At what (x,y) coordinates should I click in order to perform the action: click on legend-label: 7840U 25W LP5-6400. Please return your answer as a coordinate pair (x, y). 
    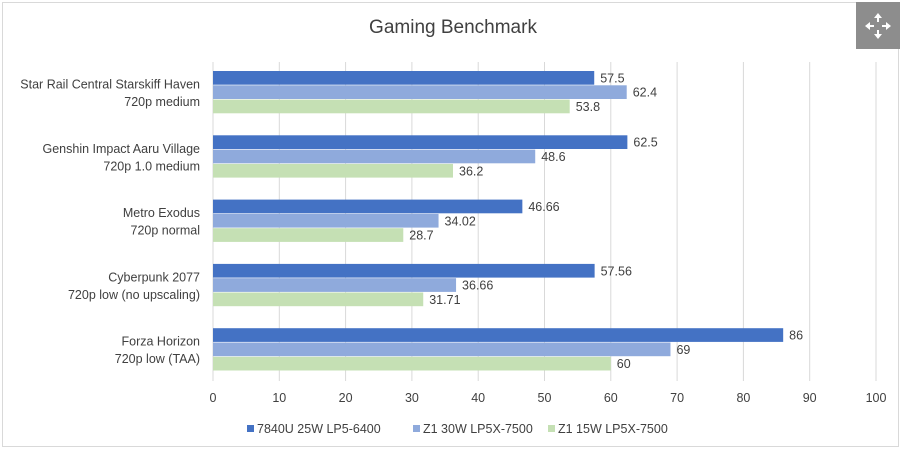
    Looking at the image, I should click on (319, 429).